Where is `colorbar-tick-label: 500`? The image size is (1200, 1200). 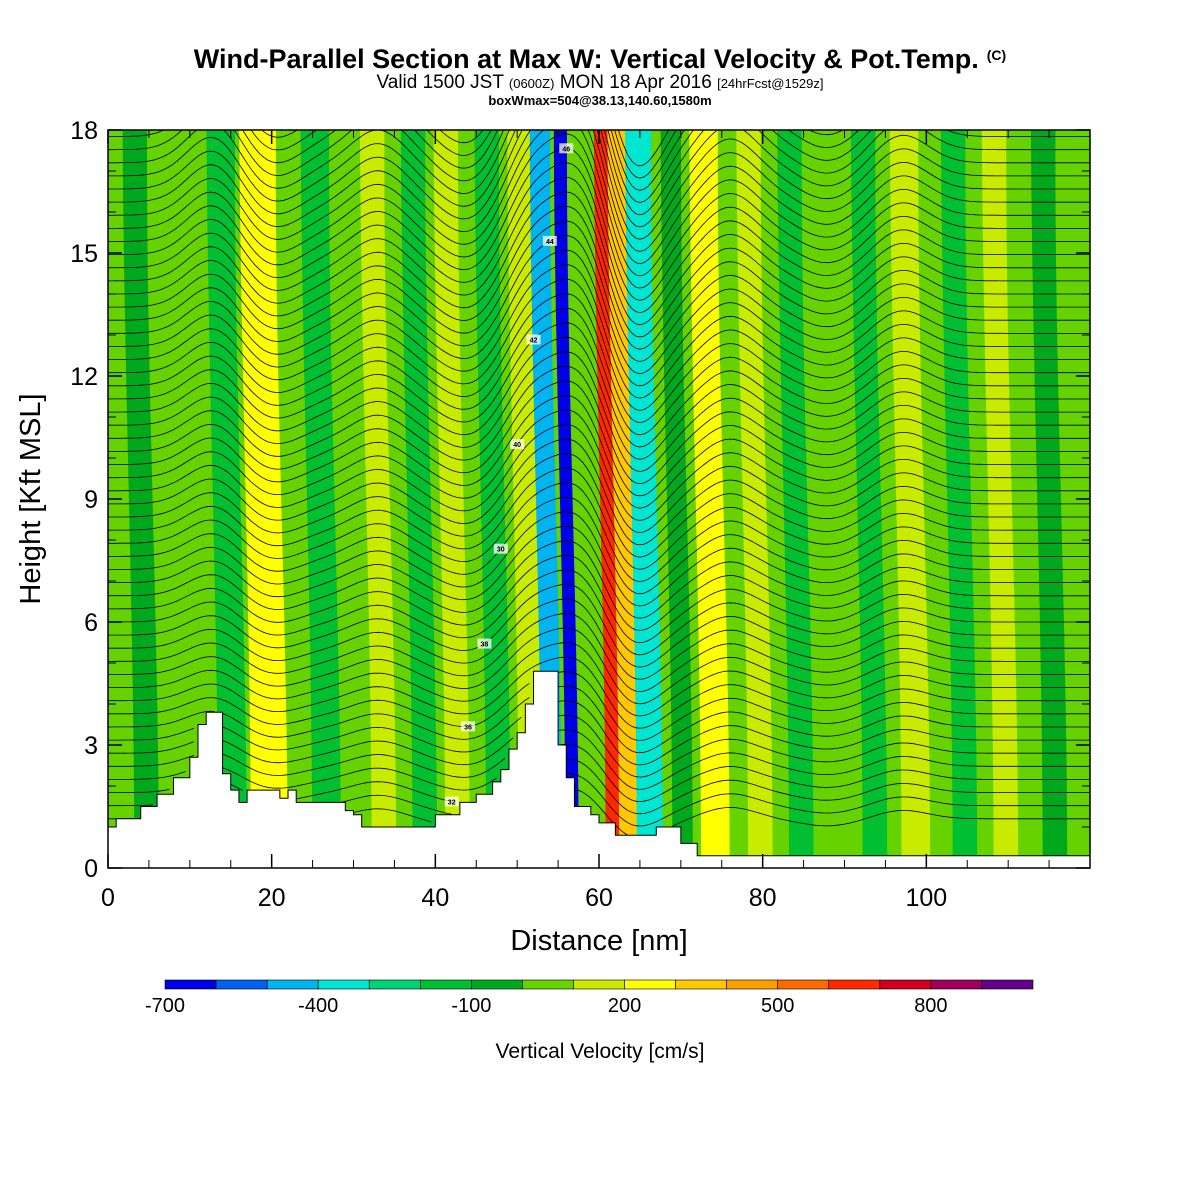
colorbar-tick-label: 500 is located at coordinates (777, 1006).